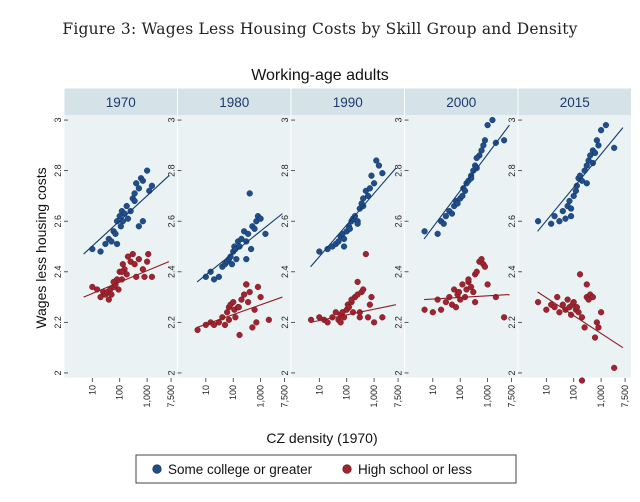 Image resolution: width=640 pixels, height=502 pixels. Describe the element at coordinates (285, 120) in the screenshot. I see `y-tick-label: 3` at that location.